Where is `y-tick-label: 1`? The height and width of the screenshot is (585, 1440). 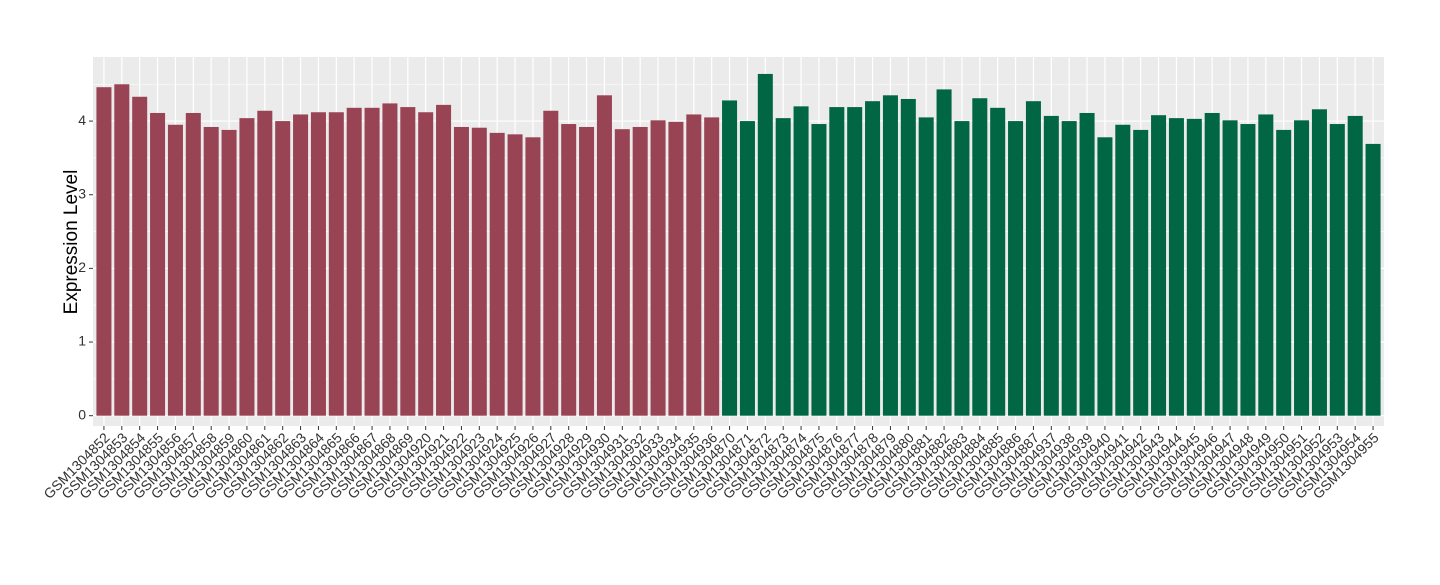 y-tick-label: 1 is located at coordinates (82, 341).